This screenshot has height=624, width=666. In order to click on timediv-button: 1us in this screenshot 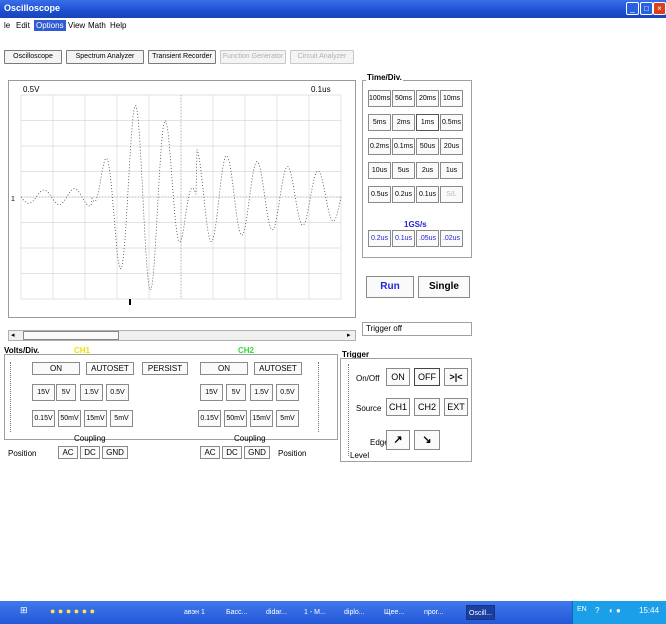, I will do `click(451, 170)`.